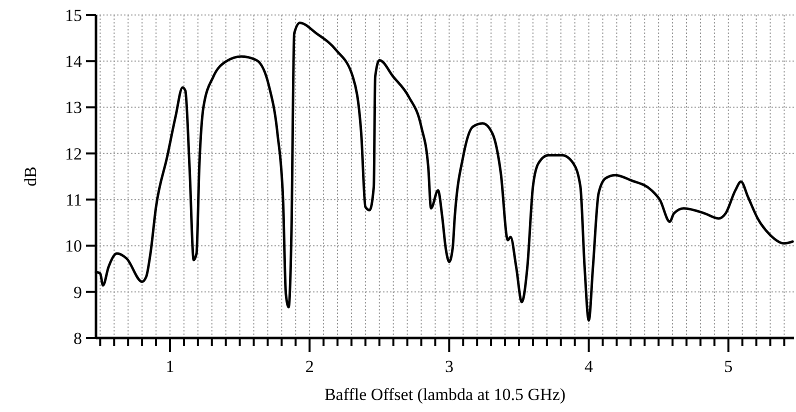 This screenshot has width=796, height=412. What do you see at coordinates (589, 366) in the screenshot?
I see `x-tick-label: 4` at bounding box center [589, 366].